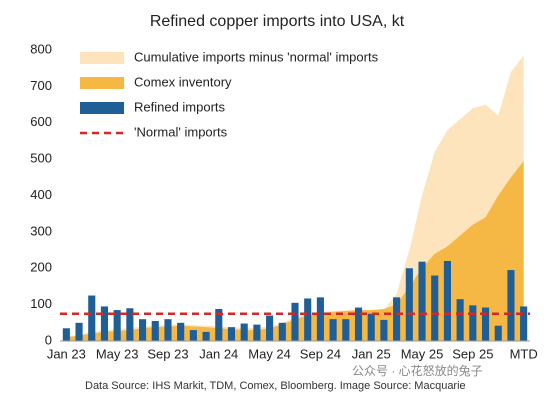  I want to click on y-tick-label: 400, so click(41, 194).